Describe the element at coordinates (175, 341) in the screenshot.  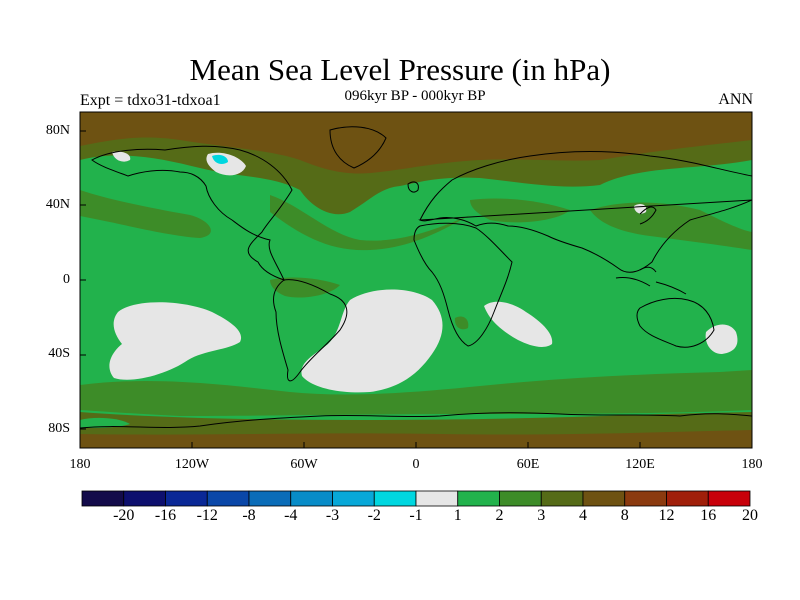
I see `field-south-pacific-light` at that location.